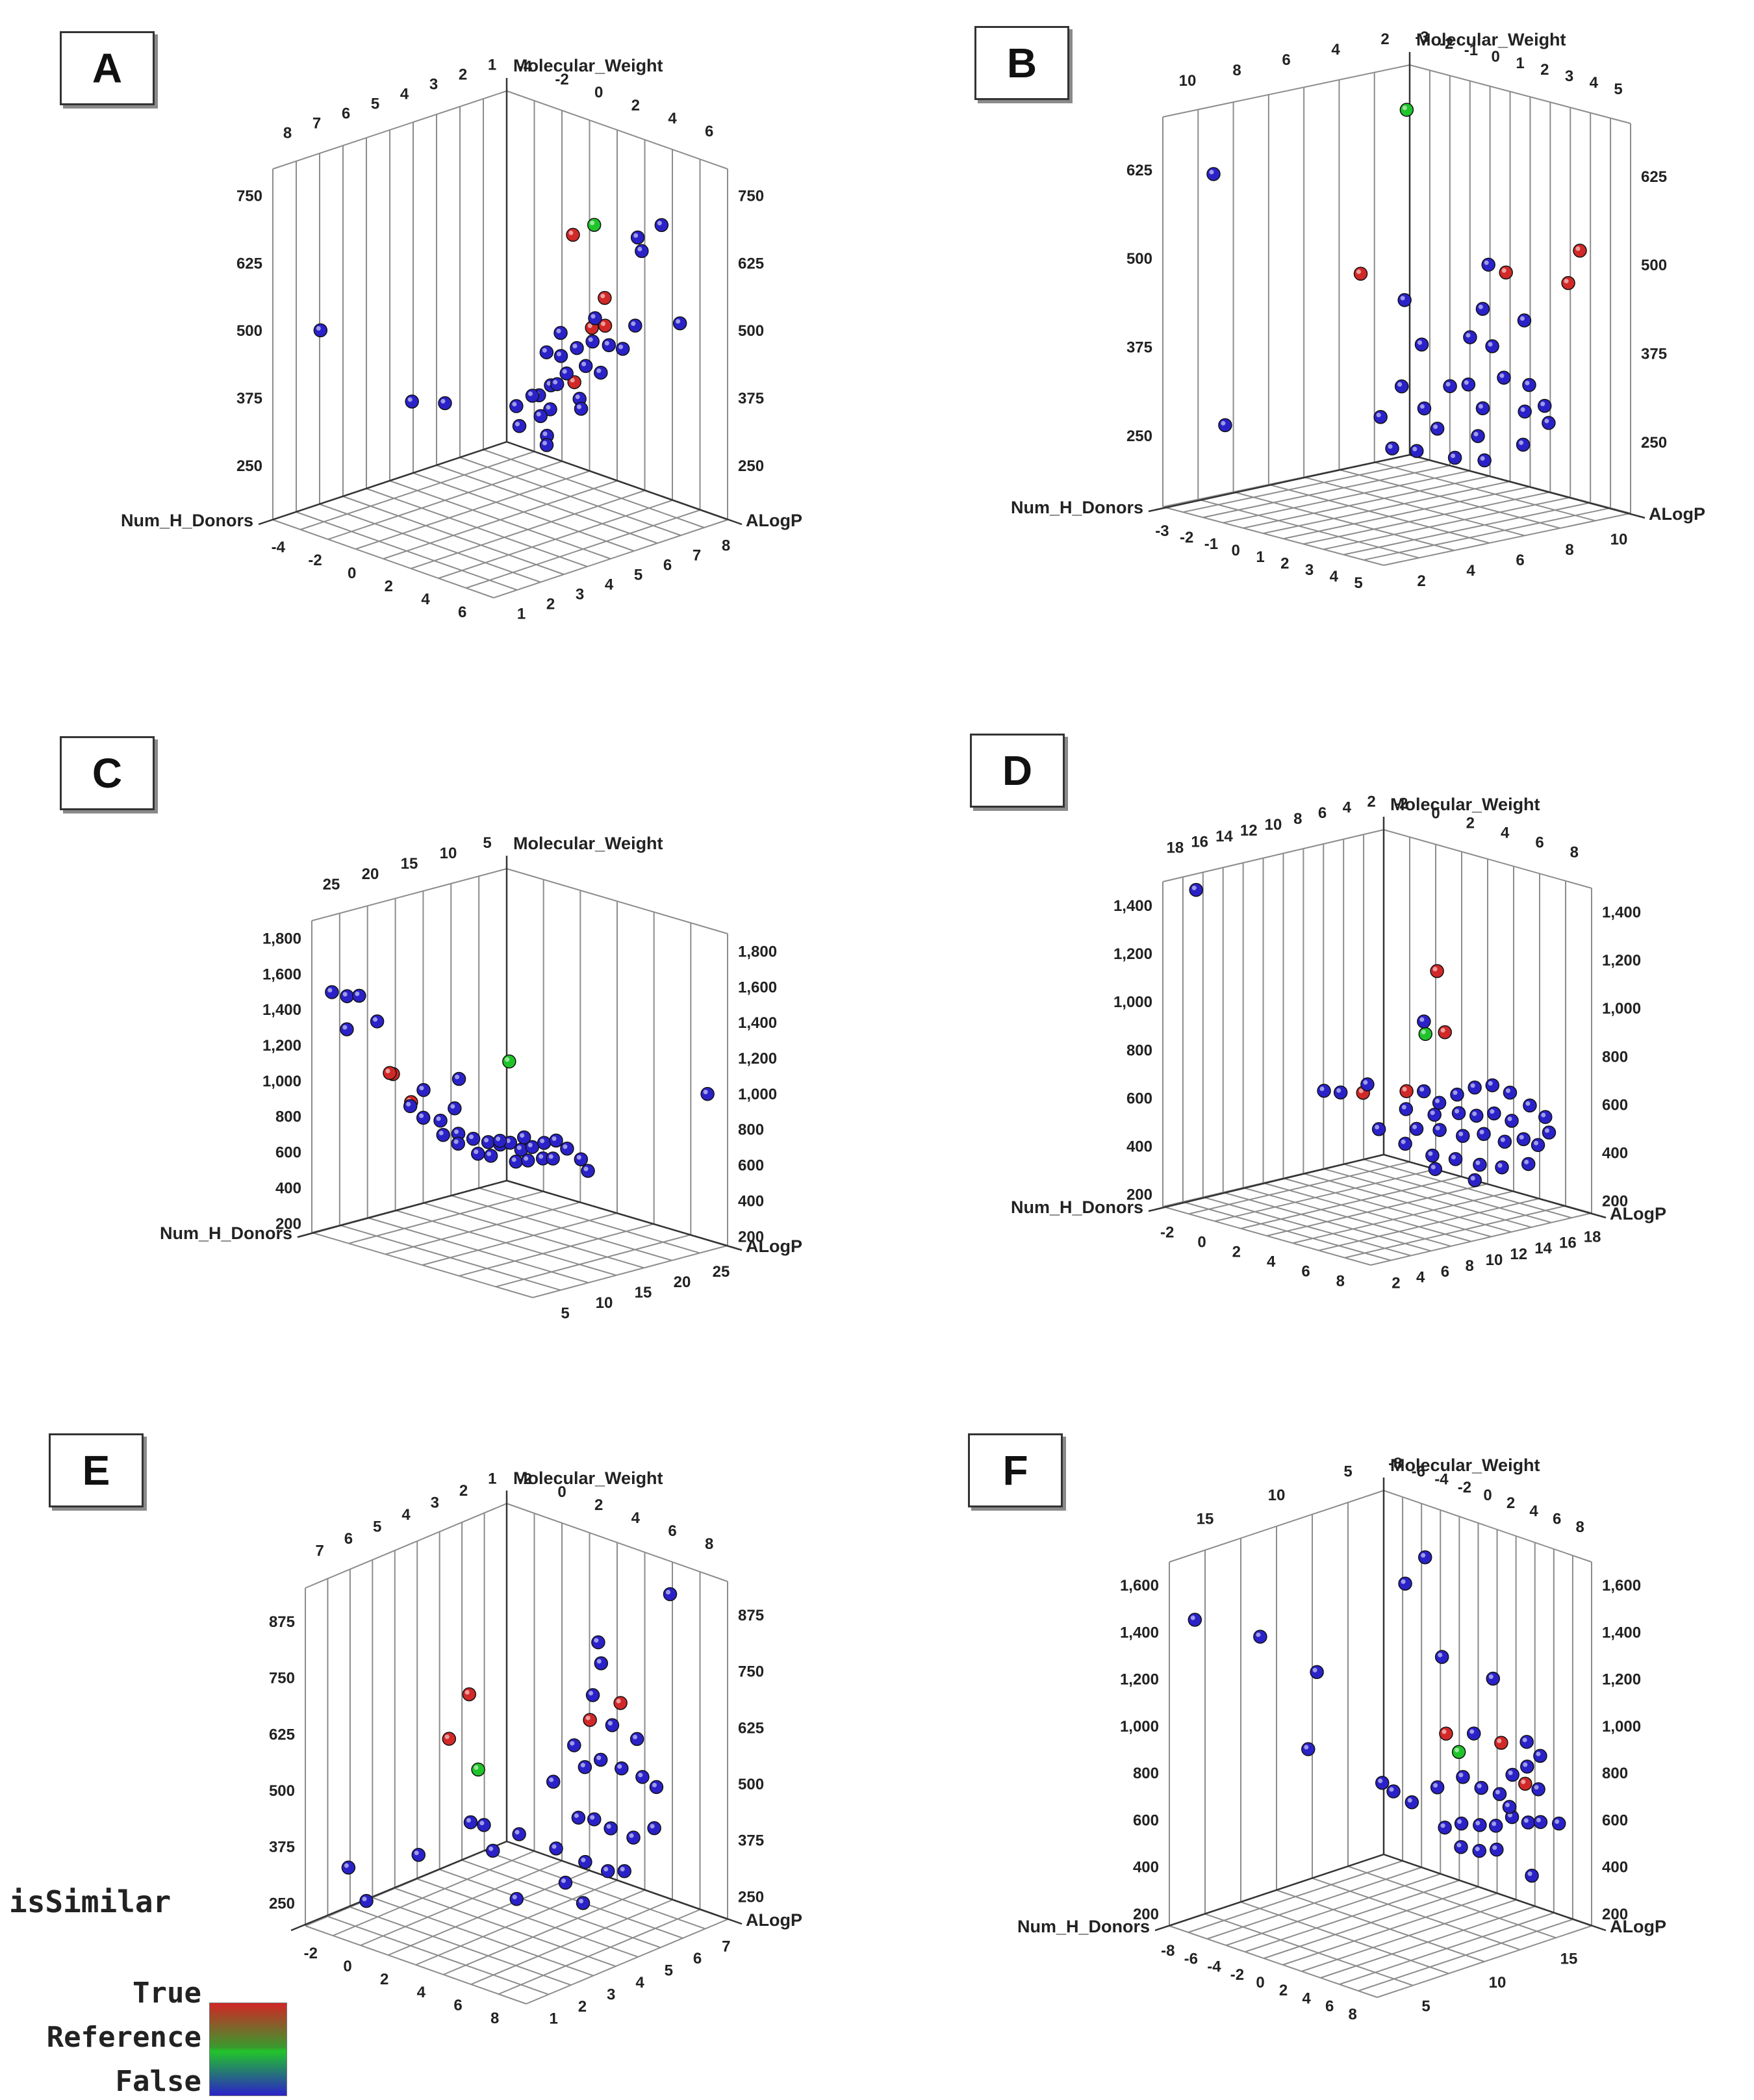  I want to click on back-left-tick: 5, so click(375, 104).